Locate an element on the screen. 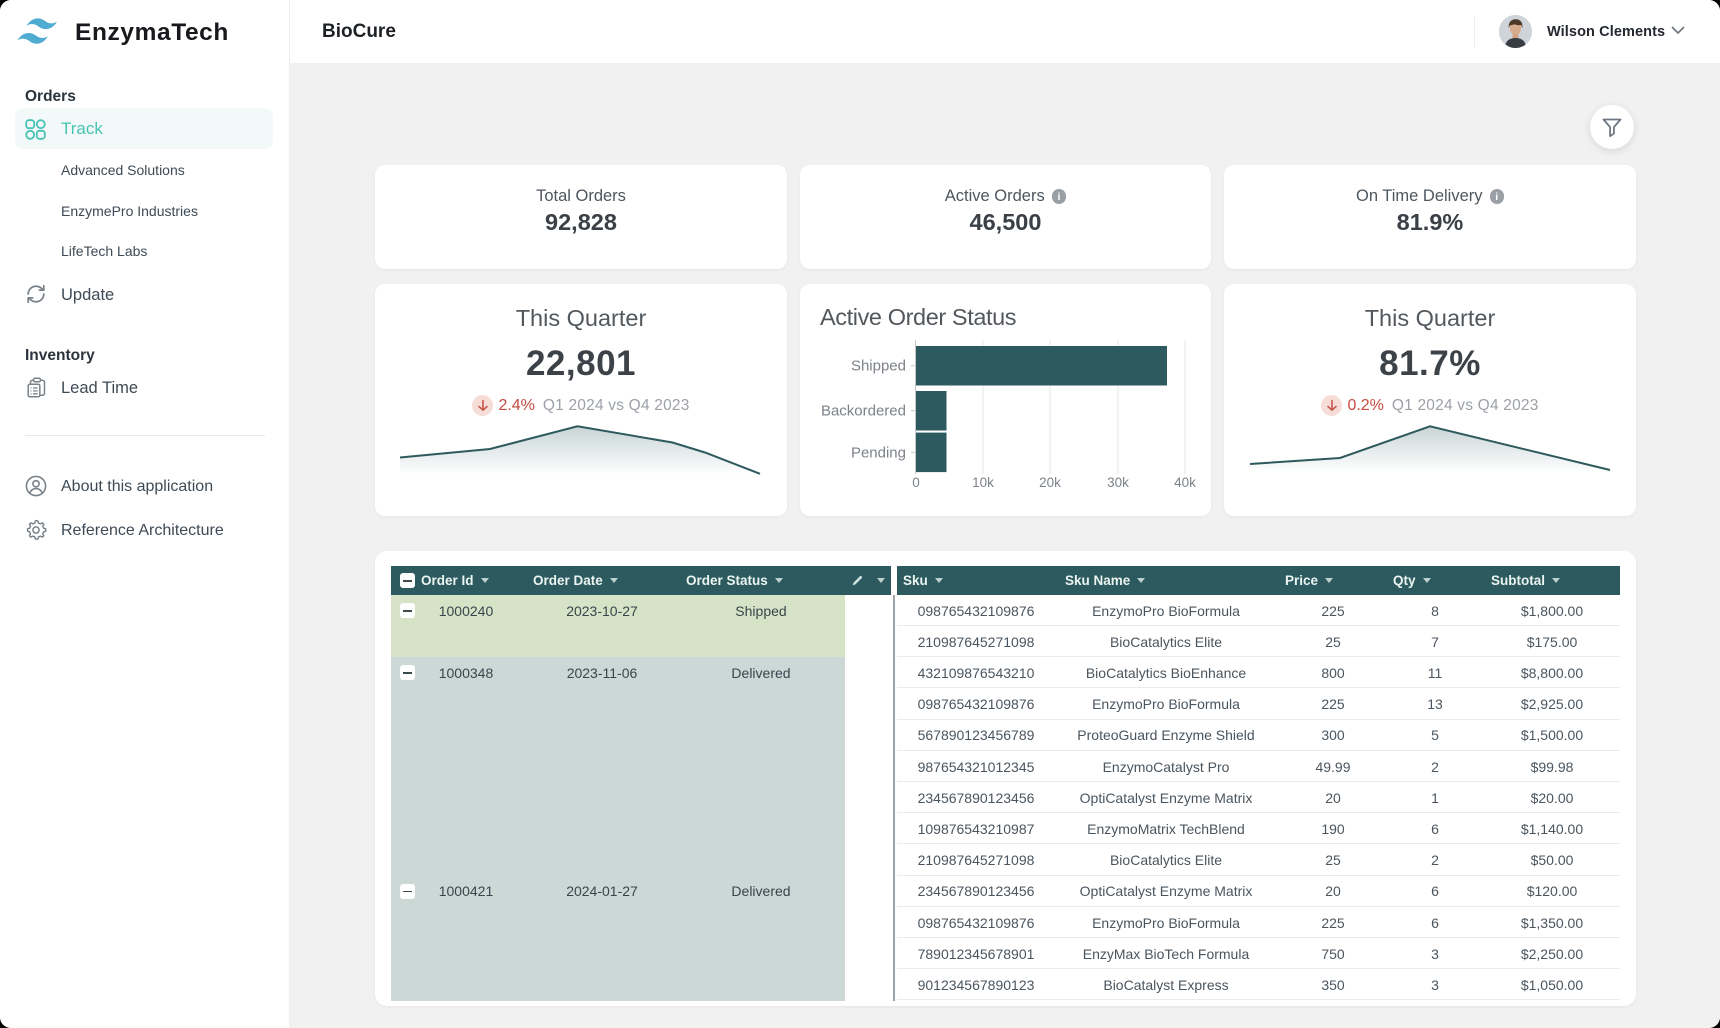  svg-text: Pending is located at coordinates (878, 452).